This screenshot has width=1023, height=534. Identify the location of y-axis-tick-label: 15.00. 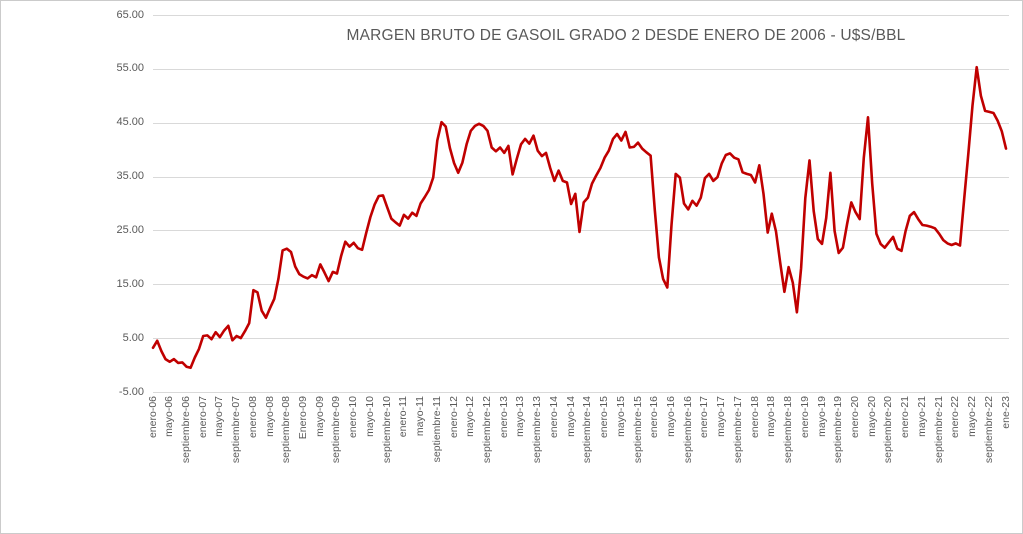
(130, 283).